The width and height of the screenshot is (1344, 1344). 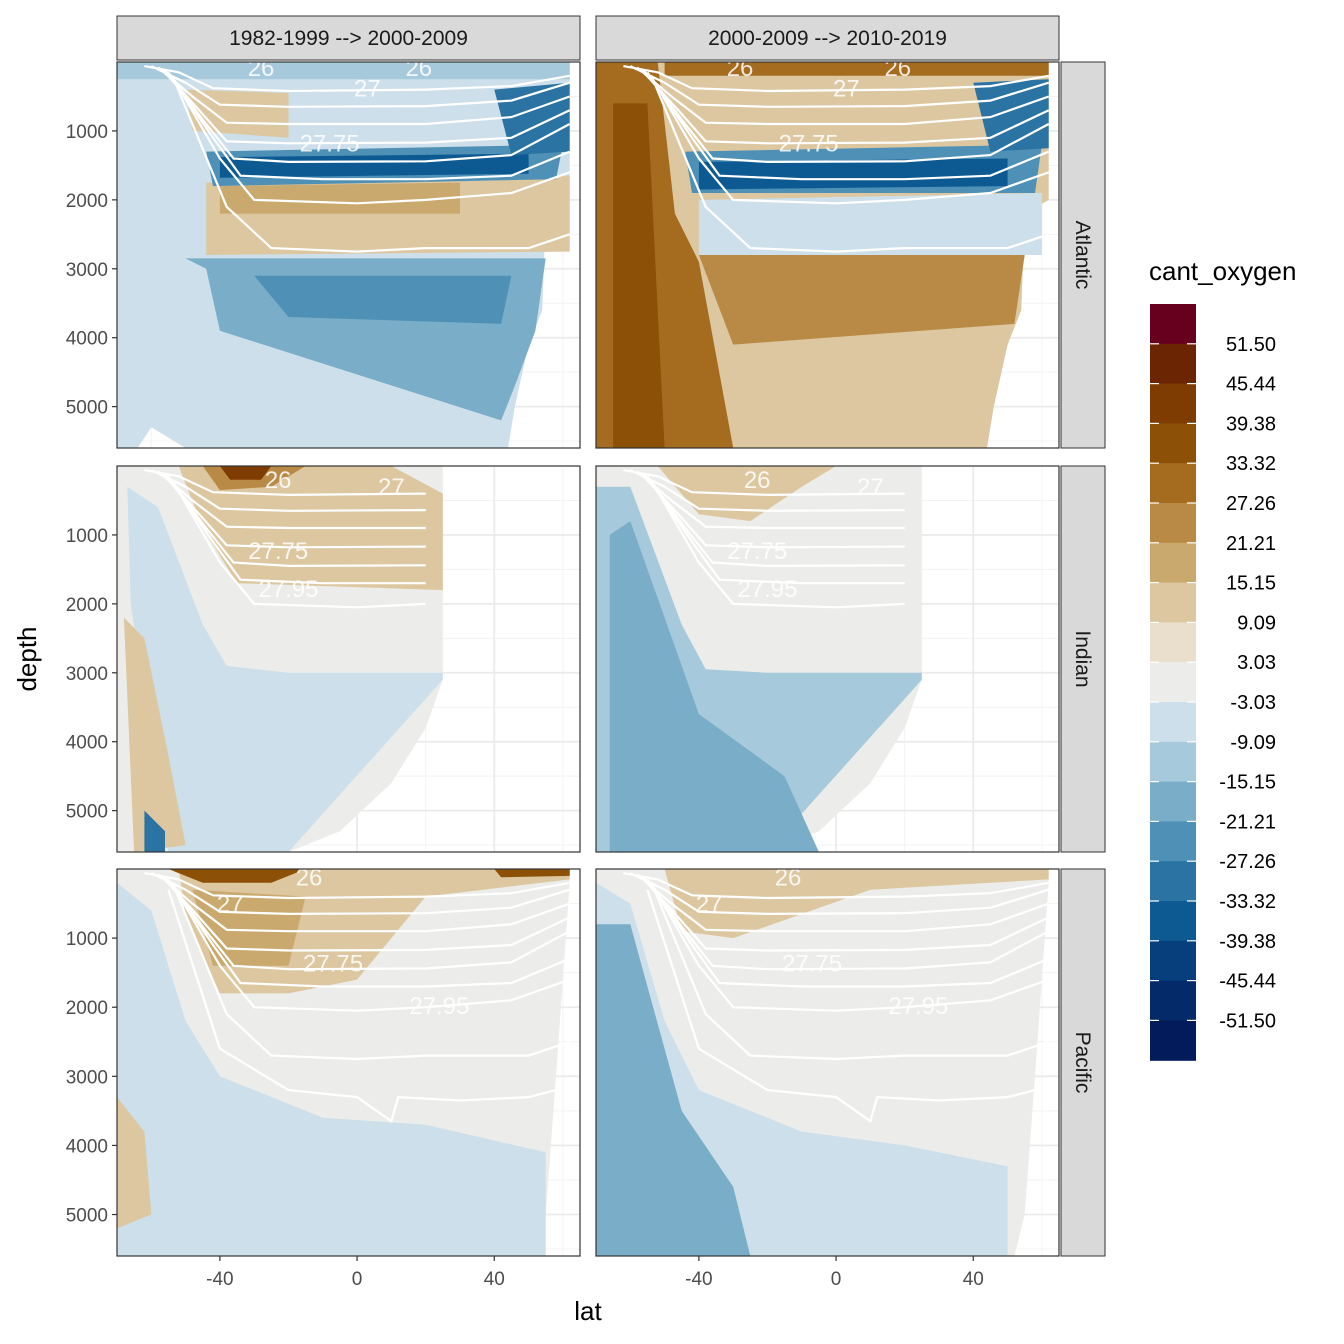 What do you see at coordinates (1247, 982) in the screenshot?
I see `legend-label: -45.44` at bounding box center [1247, 982].